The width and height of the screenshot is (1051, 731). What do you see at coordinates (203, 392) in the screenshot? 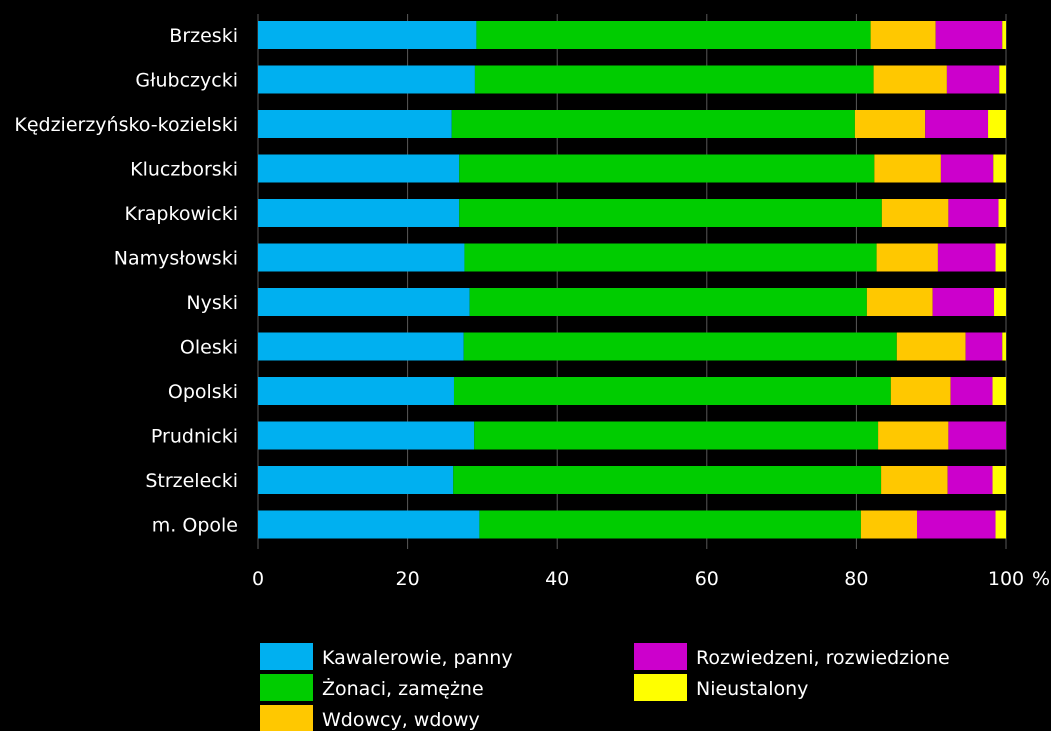
I see `category-label: Opolski` at bounding box center [203, 392].